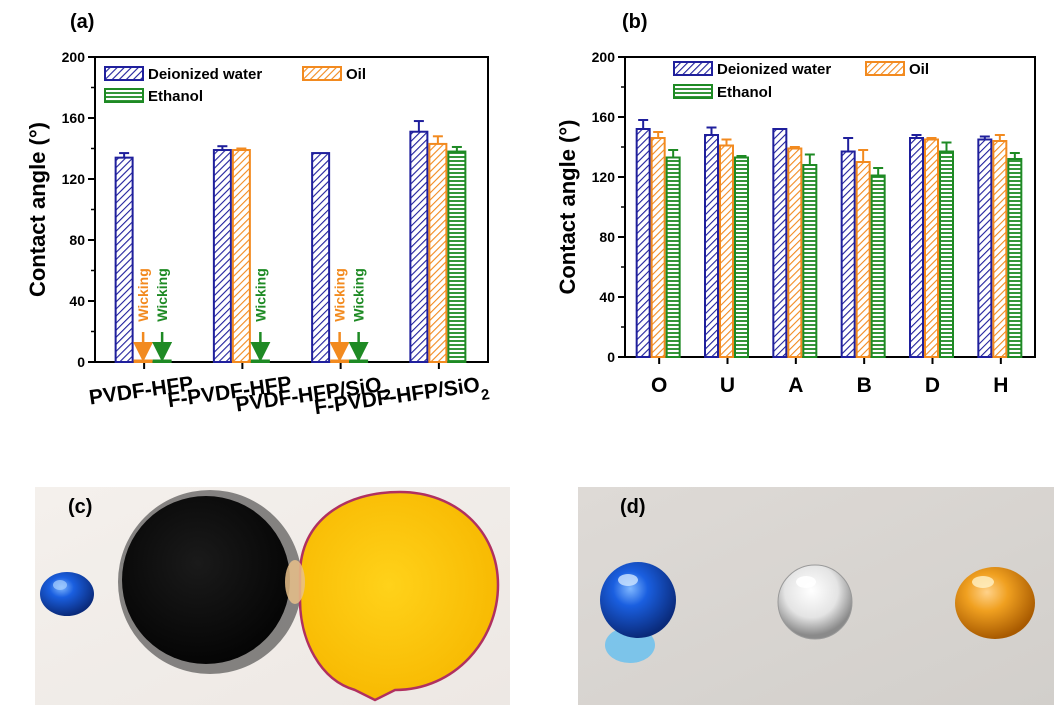 This screenshot has width=1054, height=705. I want to click on orange-droplet-d, so click(995, 603).